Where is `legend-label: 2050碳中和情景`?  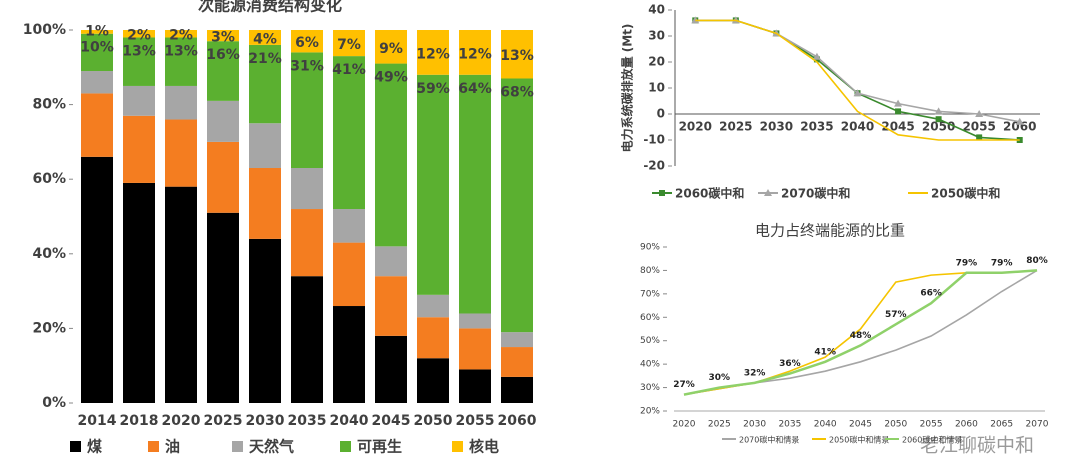
legend-label: 2050碳中和情景 is located at coordinates (859, 440).